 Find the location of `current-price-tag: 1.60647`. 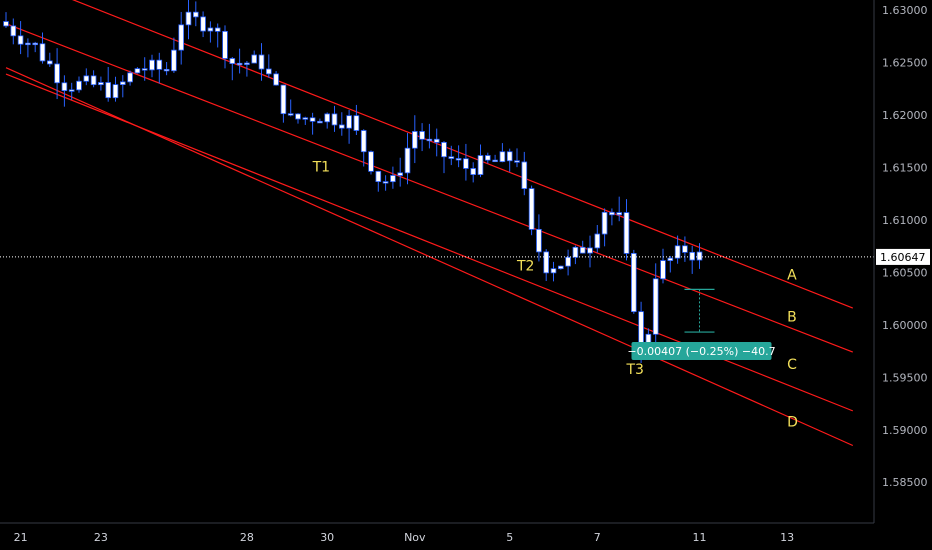

current-price-tag: 1.60647 is located at coordinates (903, 256).